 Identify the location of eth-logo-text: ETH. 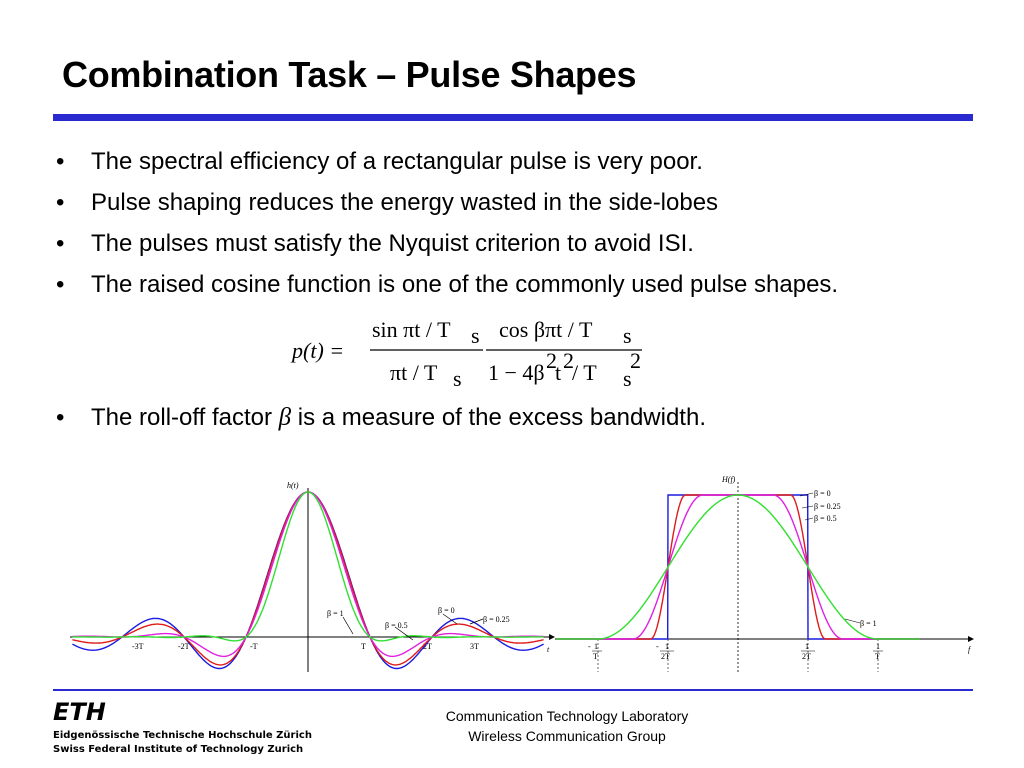
(79, 712).